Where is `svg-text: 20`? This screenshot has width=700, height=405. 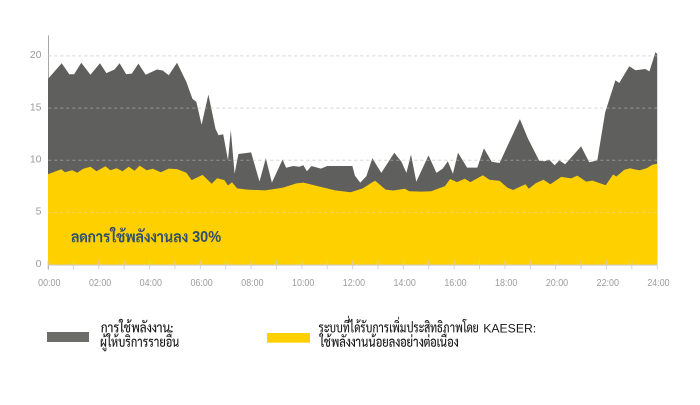
svg-text: 20 is located at coordinates (36, 55).